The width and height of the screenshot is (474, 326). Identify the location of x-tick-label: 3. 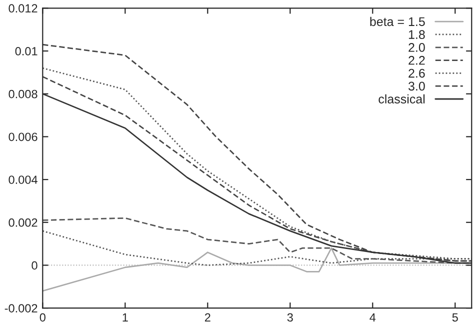
(290, 317).